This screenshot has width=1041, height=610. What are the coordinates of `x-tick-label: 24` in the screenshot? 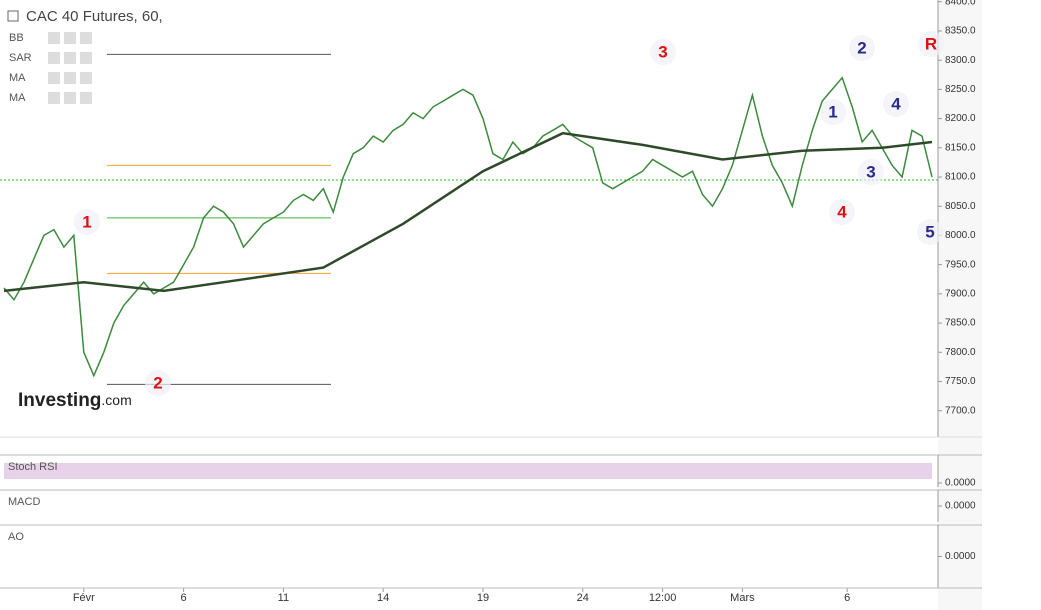 It's located at (583, 598).